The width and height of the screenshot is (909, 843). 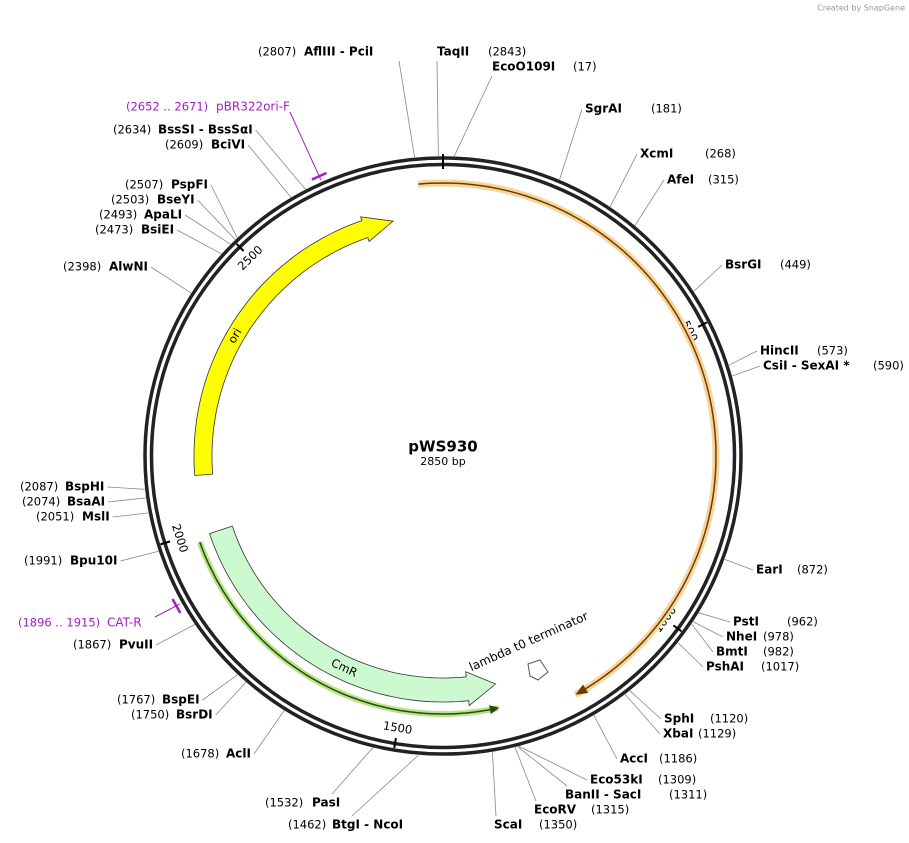 What do you see at coordinates (235, 336) in the screenshot?
I see `feature-label: ori` at bounding box center [235, 336].